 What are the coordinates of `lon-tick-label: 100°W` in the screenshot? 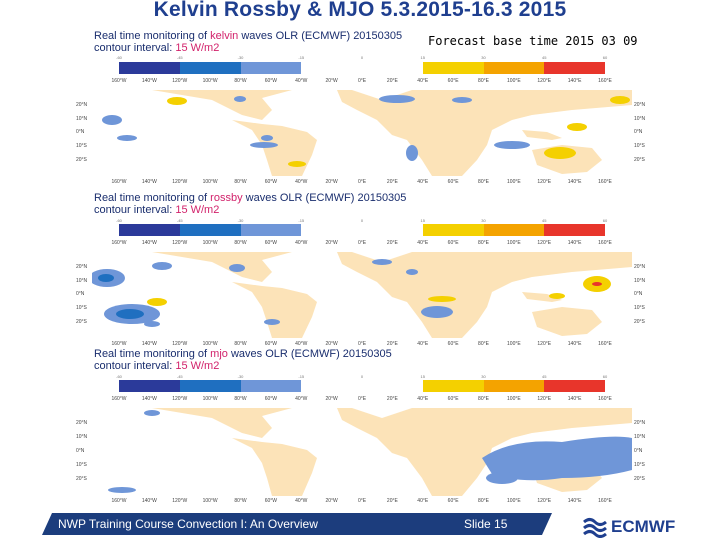 It's located at (210, 182).